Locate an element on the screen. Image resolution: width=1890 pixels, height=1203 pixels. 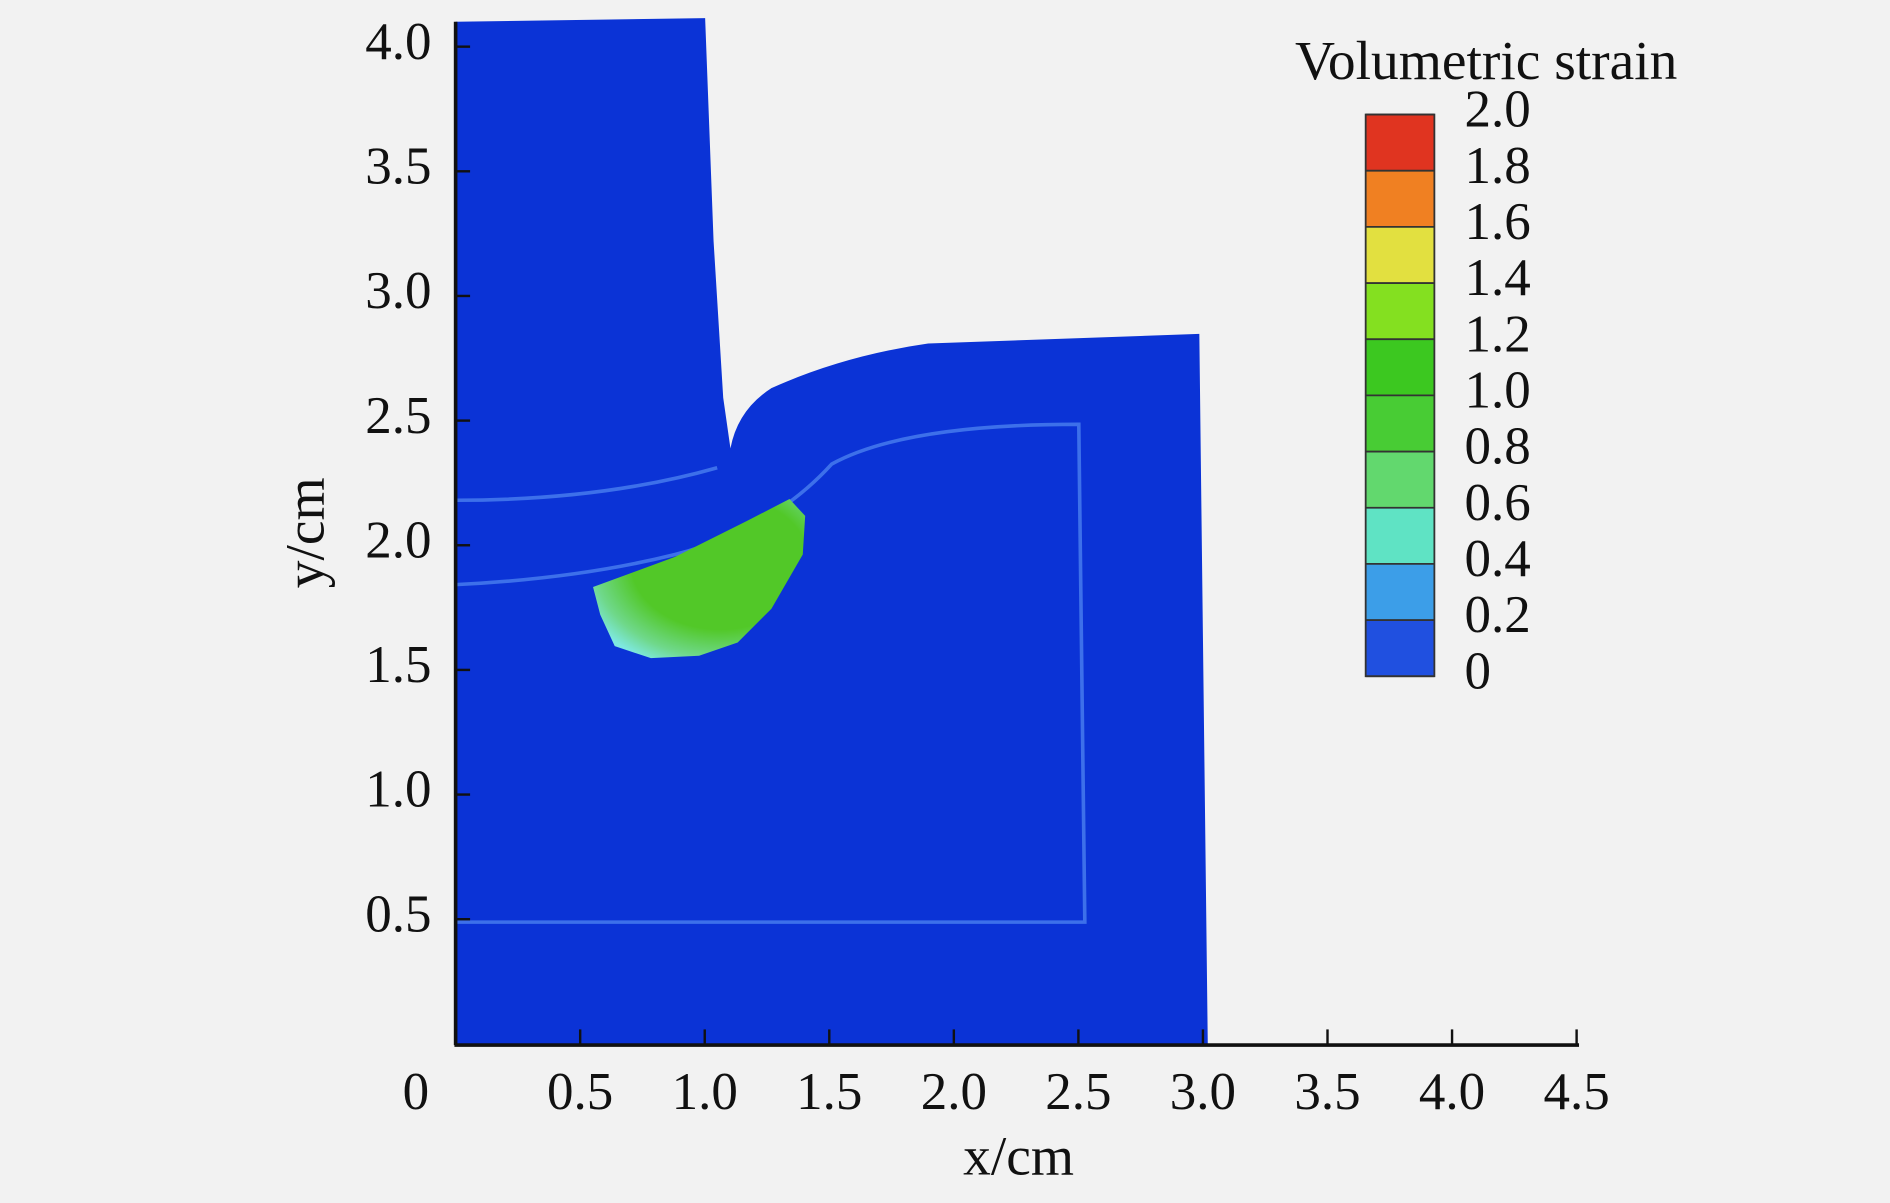
colorbar-tick-label: 0.6 is located at coordinates (1498, 503).